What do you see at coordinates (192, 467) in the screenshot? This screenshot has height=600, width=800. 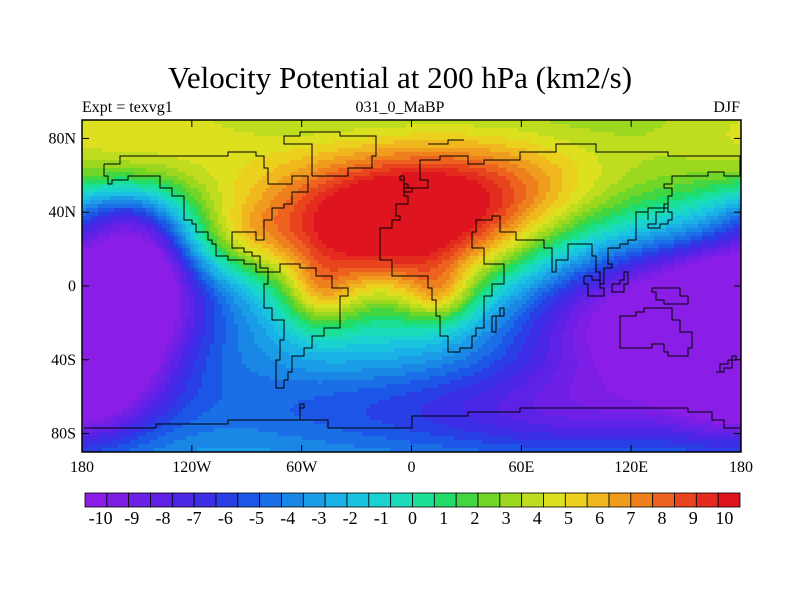 I see `x-tick-label: 120W` at bounding box center [192, 467].